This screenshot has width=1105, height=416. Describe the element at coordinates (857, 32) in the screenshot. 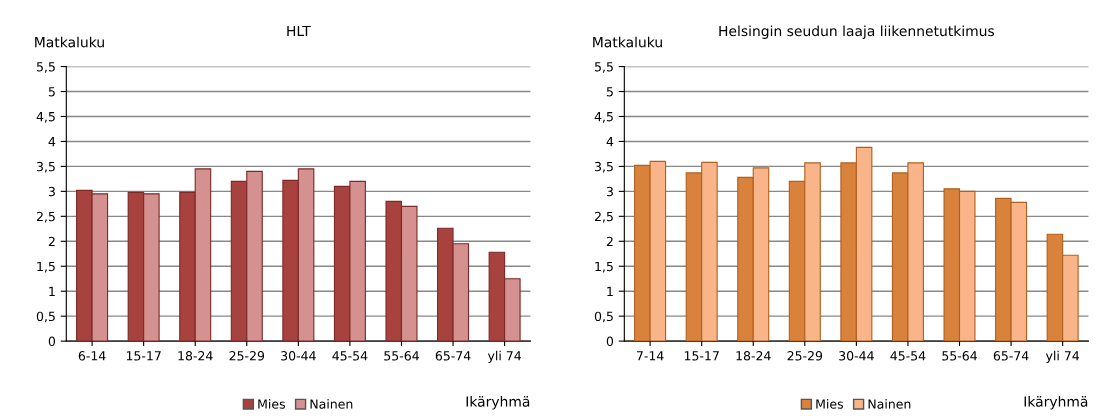

I see `chart-title: Helsingin seudun laaja liikennetutkimus` at that location.